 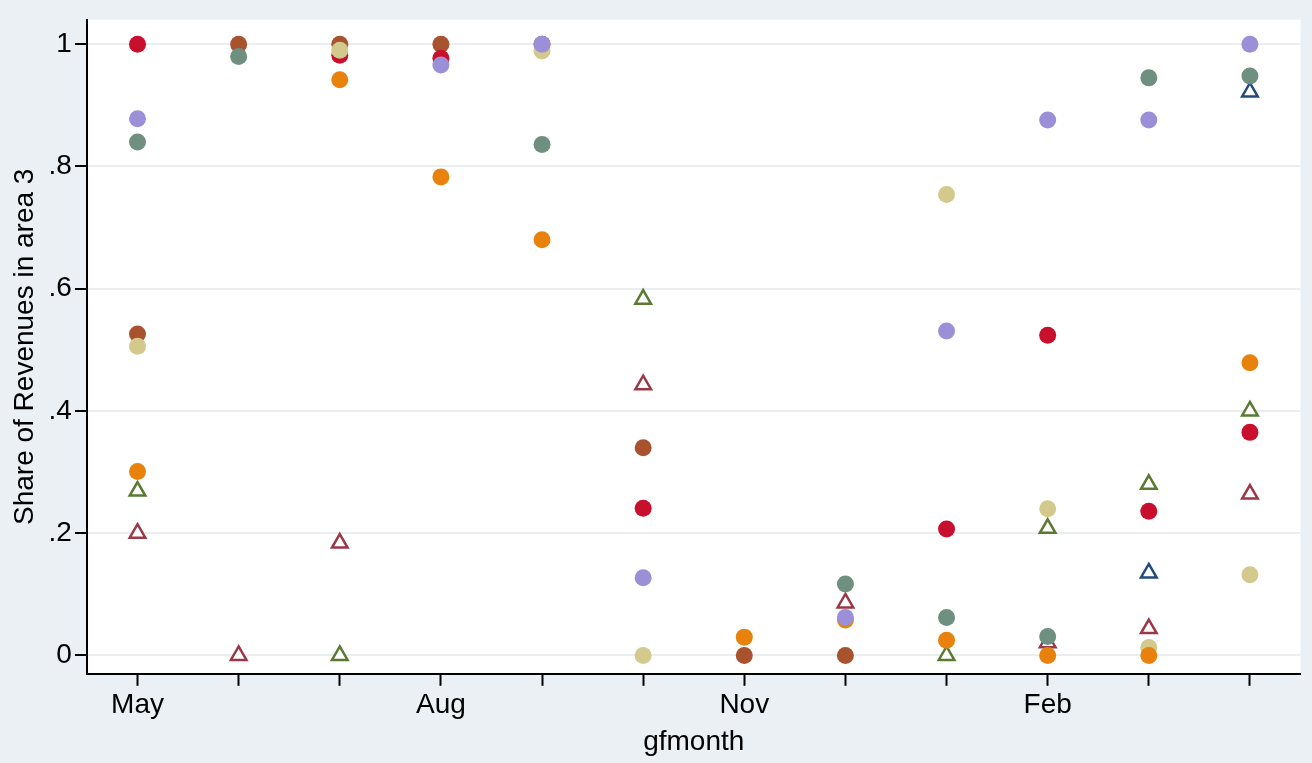 What do you see at coordinates (64, 654) in the screenshot?
I see `y-tick-label: 0` at bounding box center [64, 654].